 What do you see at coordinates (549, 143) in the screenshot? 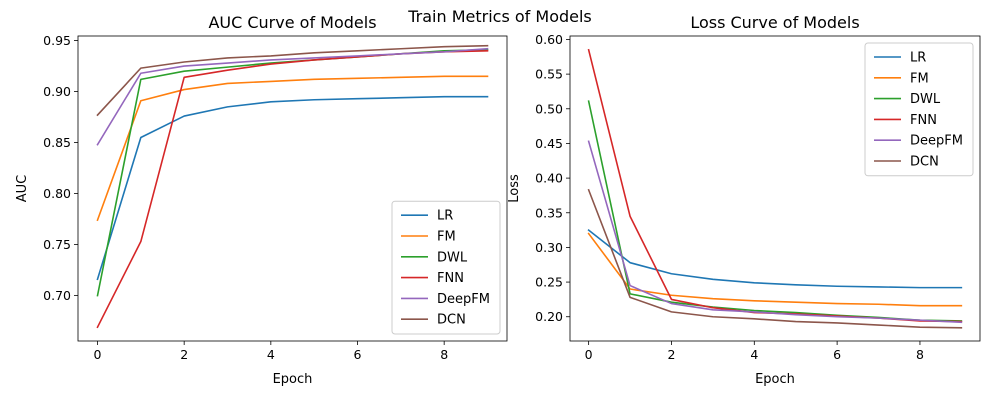
I see `loss-y-tick-label: 0.45` at bounding box center [549, 143].